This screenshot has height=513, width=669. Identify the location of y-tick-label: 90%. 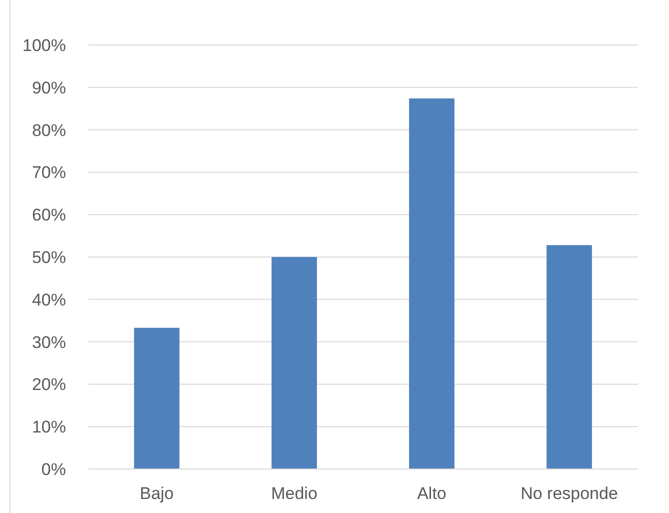
(49, 88).